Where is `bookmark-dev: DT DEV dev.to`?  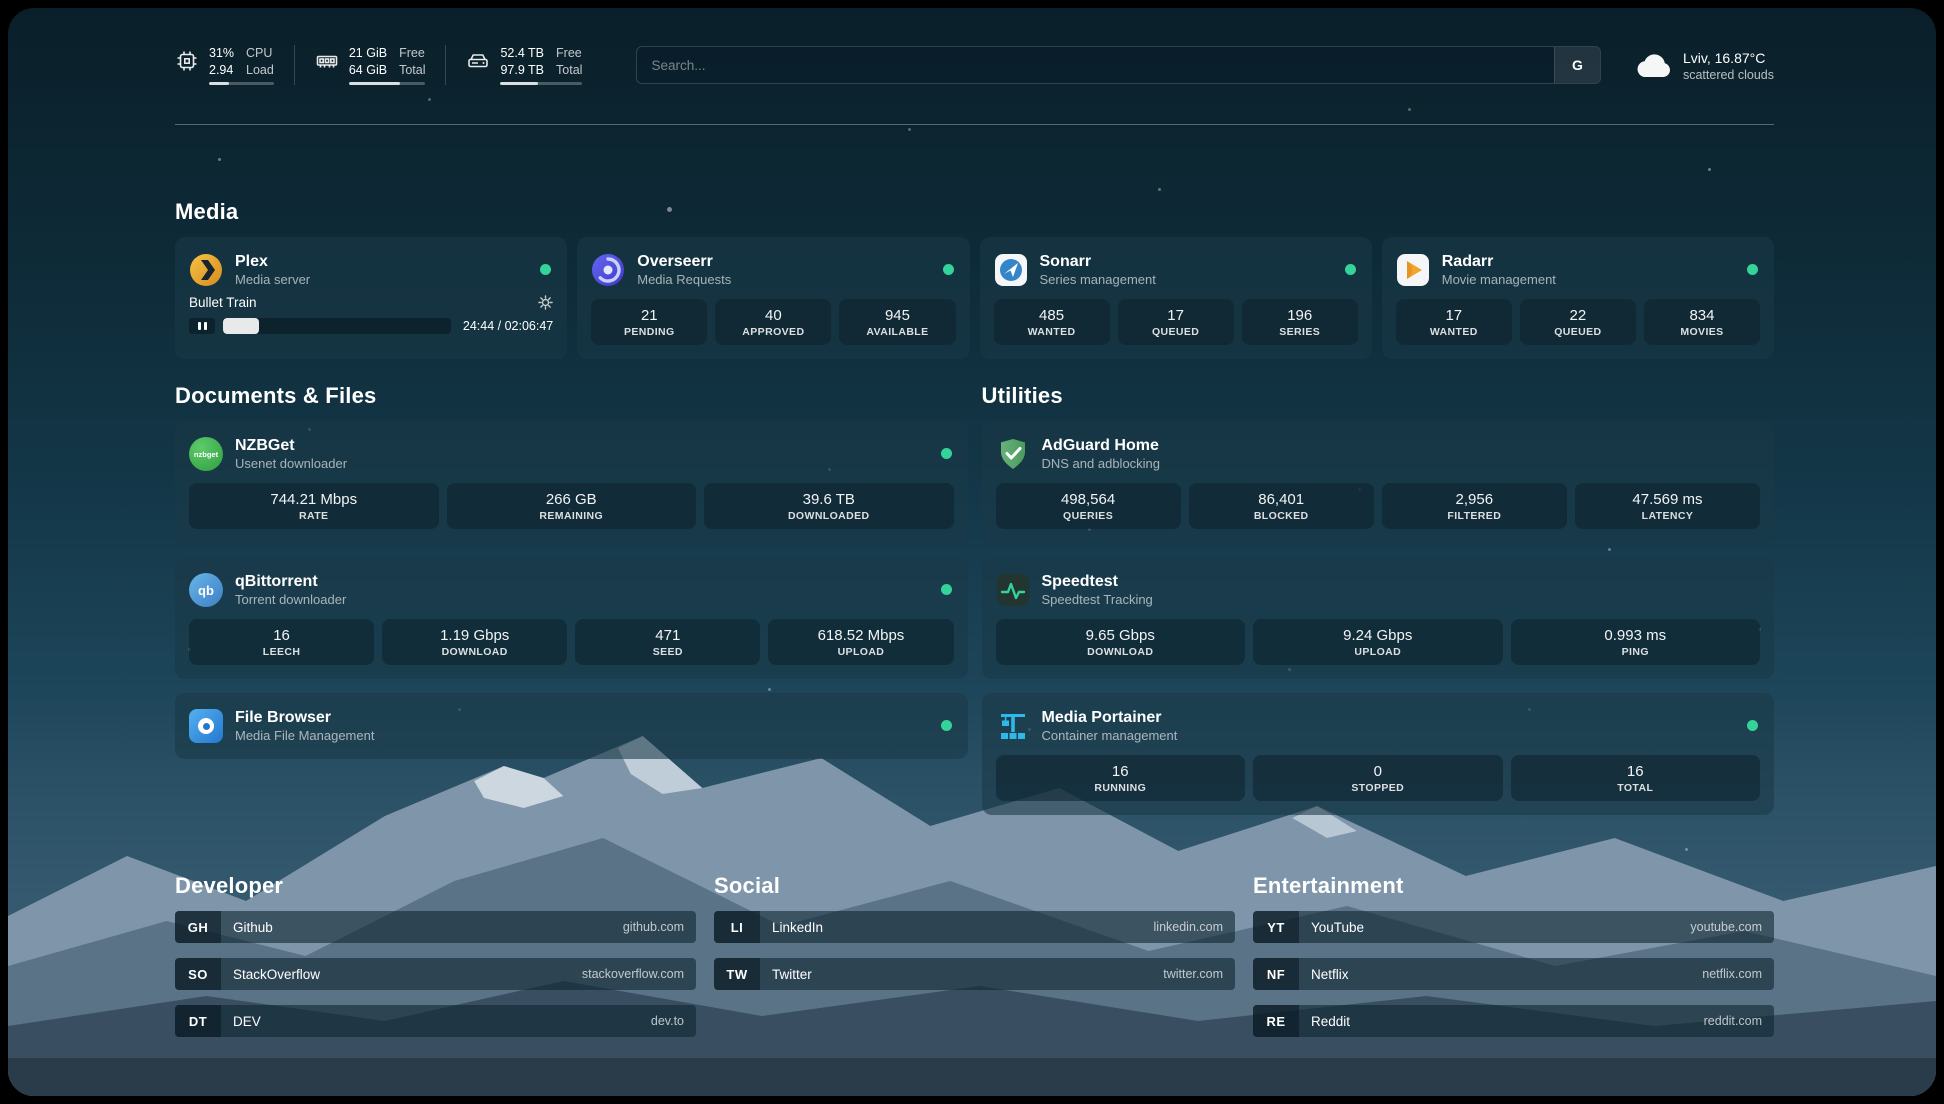 bookmark-dev: DT DEV dev.to is located at coordinates (435, 1021).